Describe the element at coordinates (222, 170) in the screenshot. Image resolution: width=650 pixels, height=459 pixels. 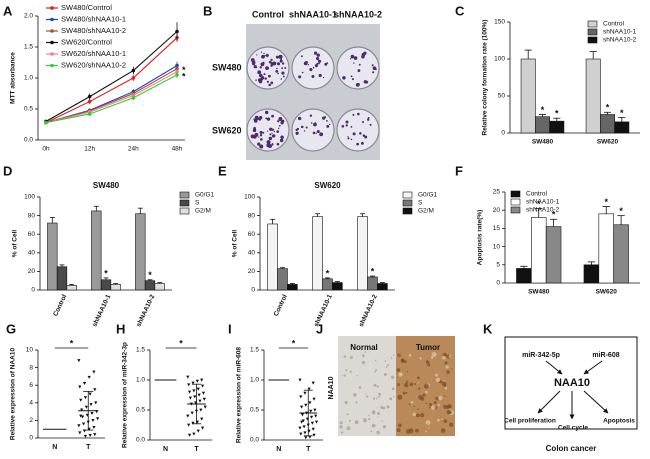
I see `panel-letter: E` at that location.